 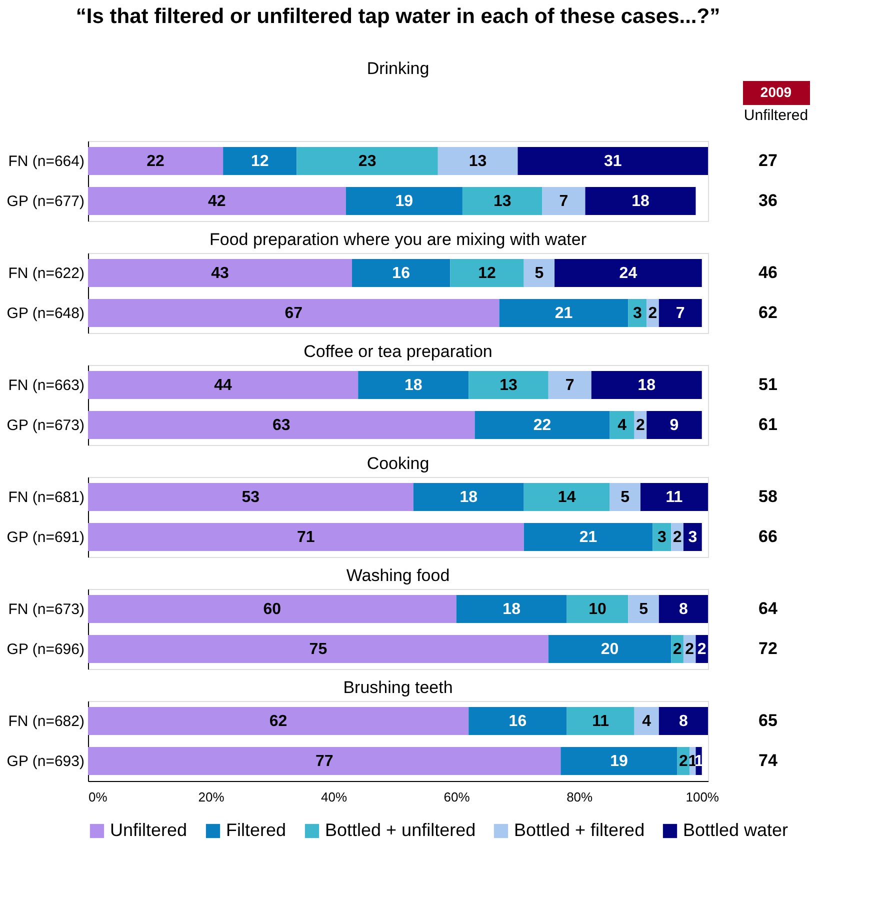 What do you see at coordinates (98, 797) in the screenshot?
I see `x-tick-label: 0%` at bounding box center [98, 797].